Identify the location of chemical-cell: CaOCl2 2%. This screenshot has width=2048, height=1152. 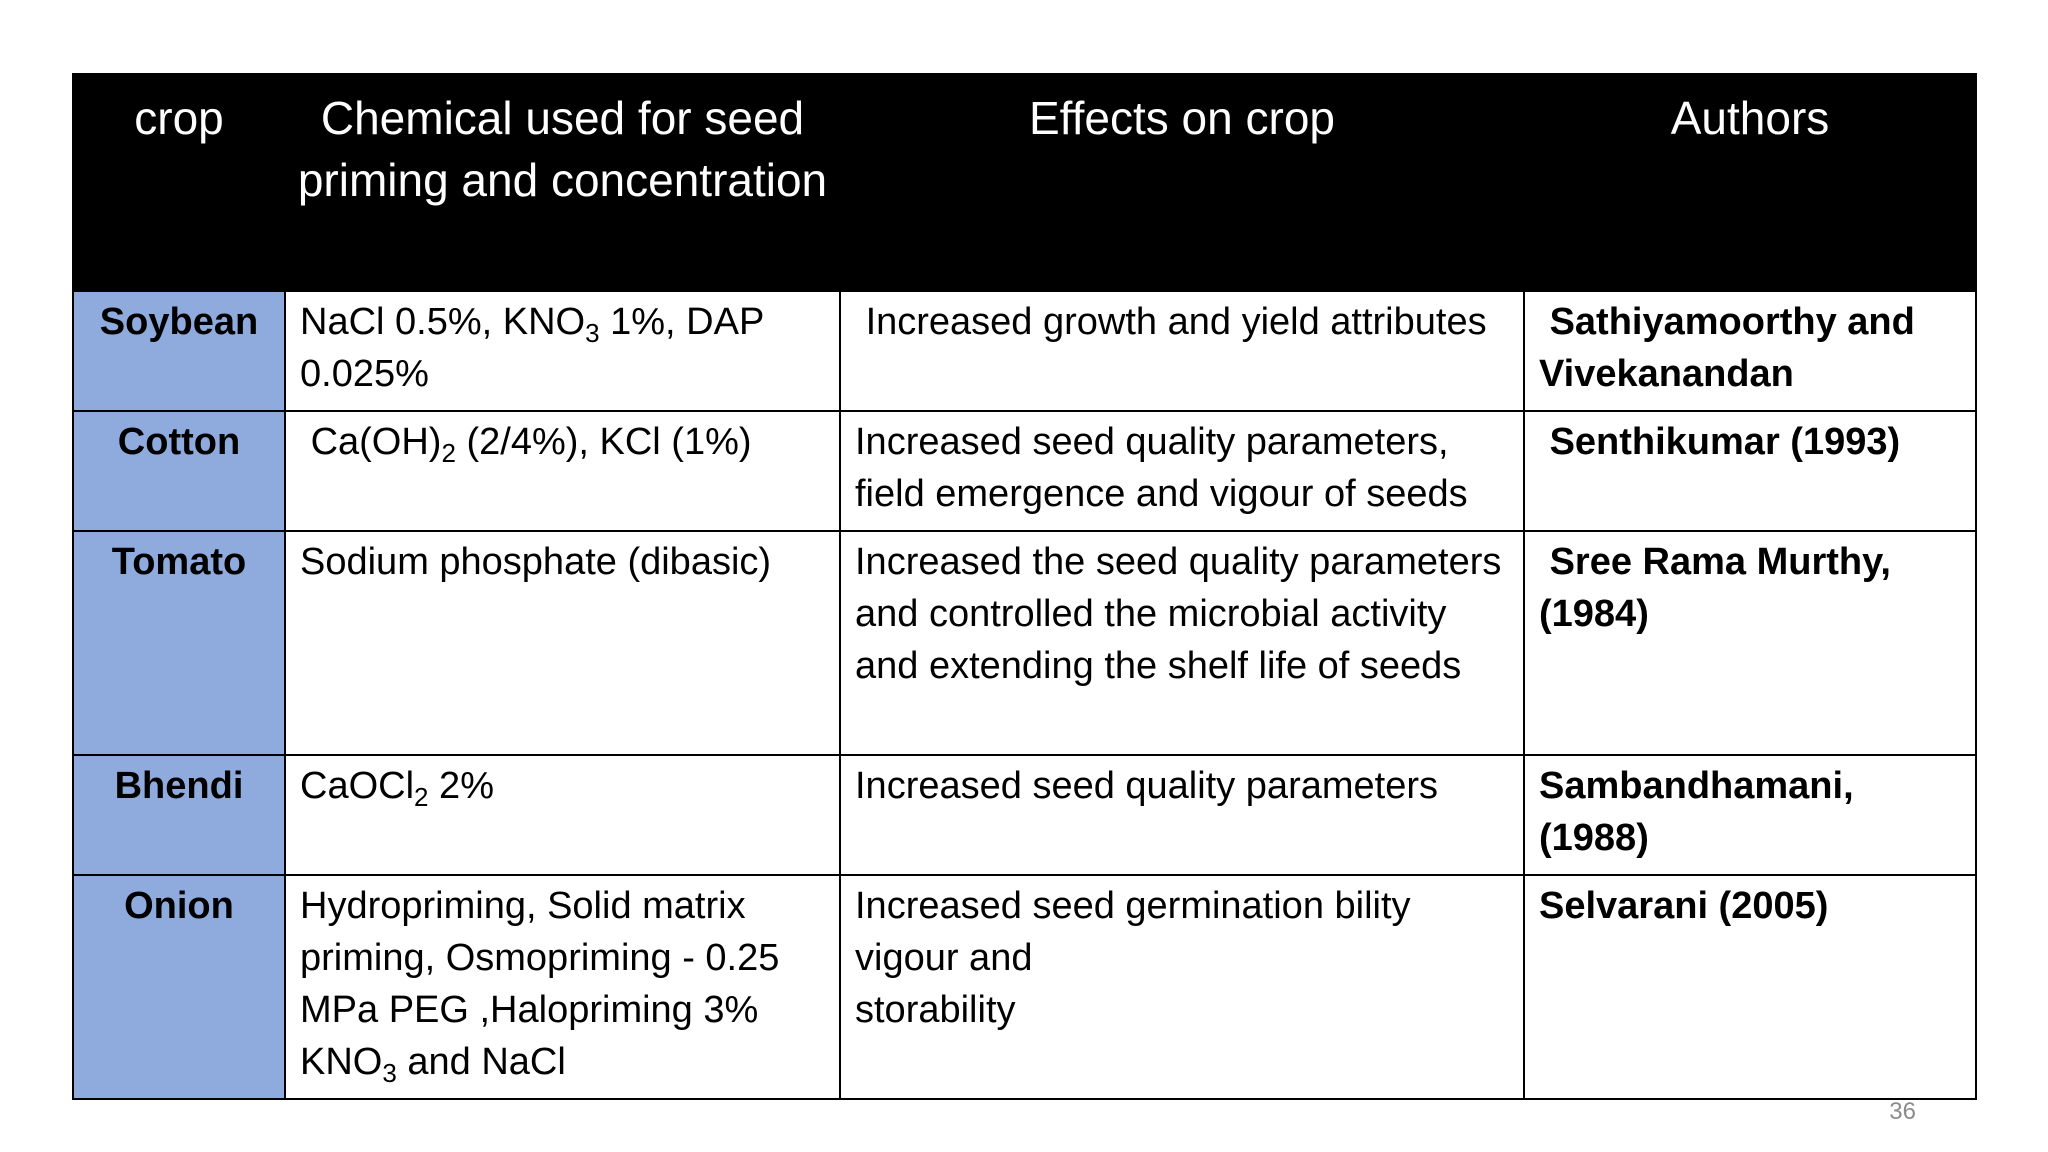
(562, 815).